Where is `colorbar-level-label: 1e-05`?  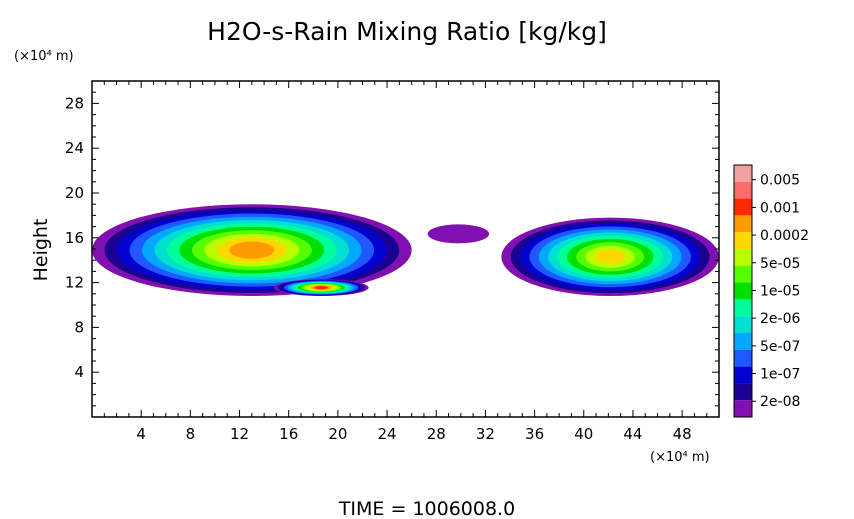
colorbar-level-label: 1e-05 is located at coordinates (780, 291).